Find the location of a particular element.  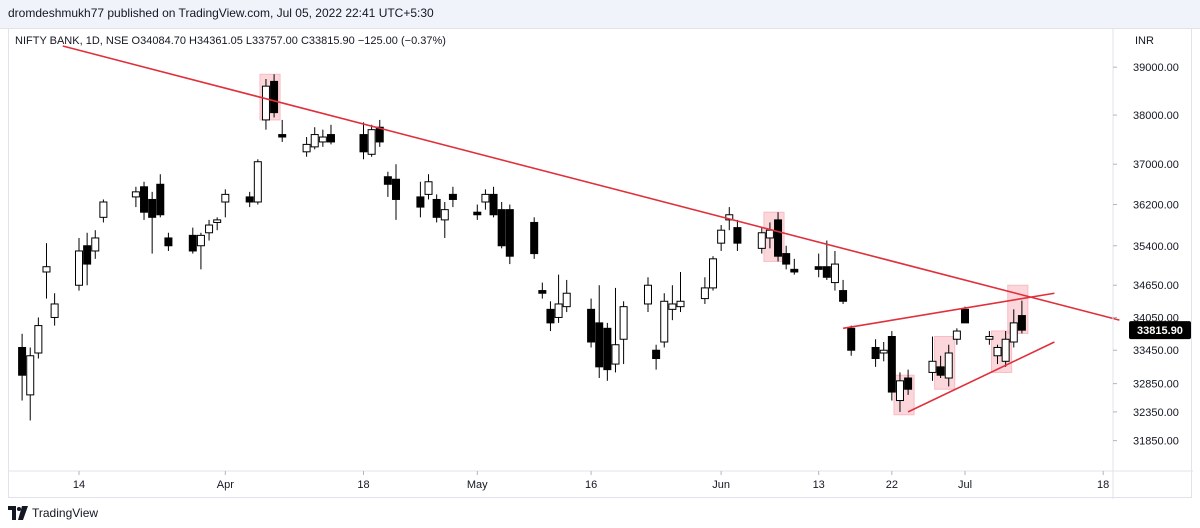

time-axis: 14 Apr 18 May 16 Jun 13 22 Jul 18 is located at coordinates (591, 481).